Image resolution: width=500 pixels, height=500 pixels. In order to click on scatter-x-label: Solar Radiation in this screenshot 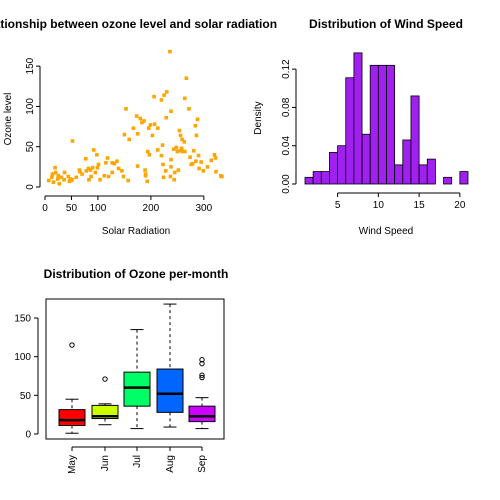, I will do `click(136, 231)`.